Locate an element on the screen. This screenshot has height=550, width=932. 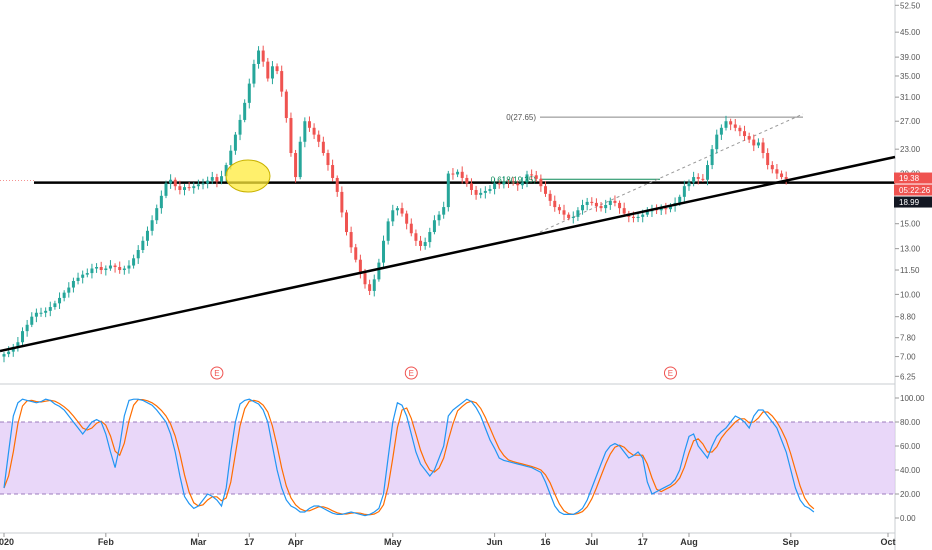
price-tick-label: 11.50 is located at coordinates (910, 270).